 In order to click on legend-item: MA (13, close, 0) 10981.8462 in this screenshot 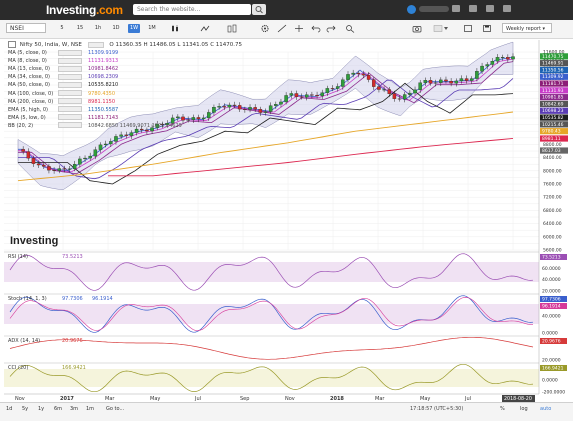, I will do `click(125, 69)`.